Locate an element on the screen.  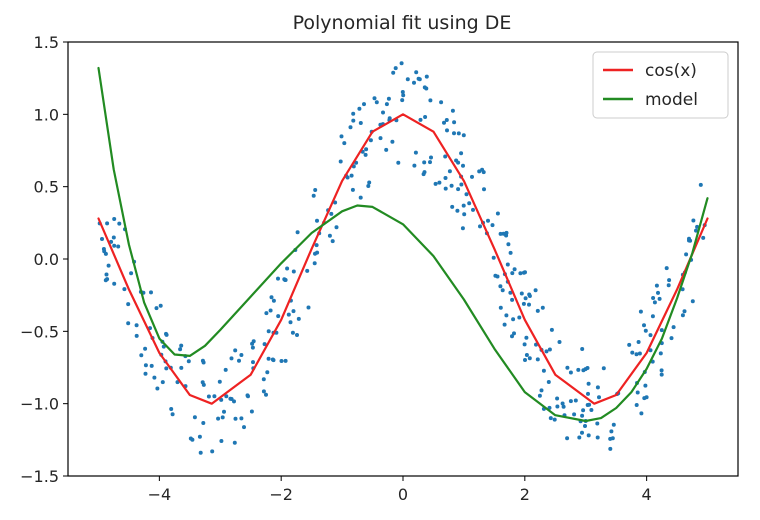
y-tick-label: 0.5 is located at coordinates (46, 187).